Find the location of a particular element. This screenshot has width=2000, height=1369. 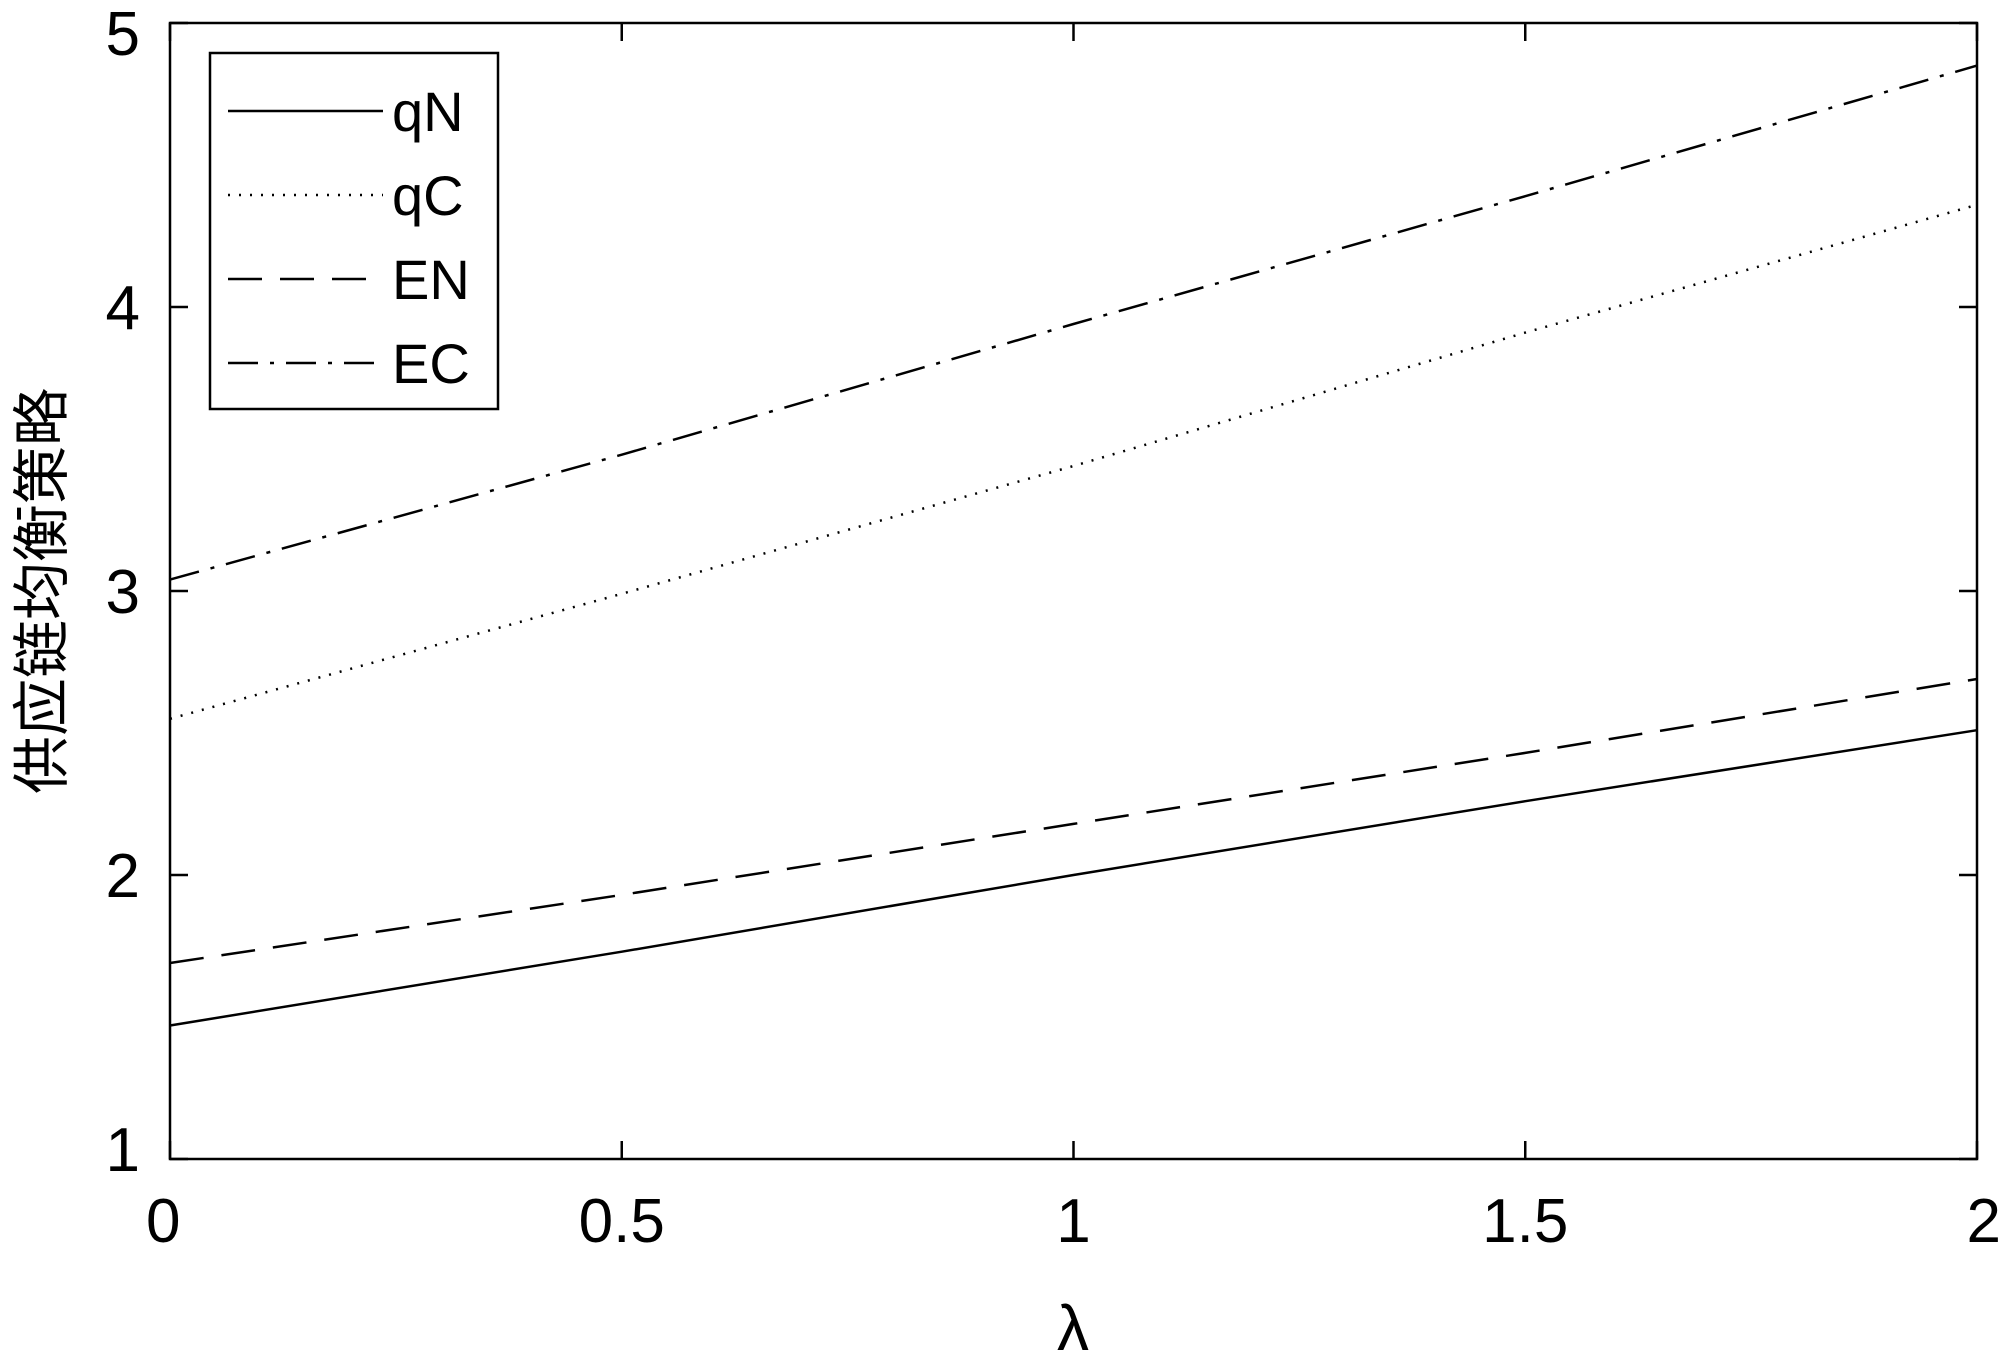

y-tick-label: 4 is located at coordinates (123, 308).